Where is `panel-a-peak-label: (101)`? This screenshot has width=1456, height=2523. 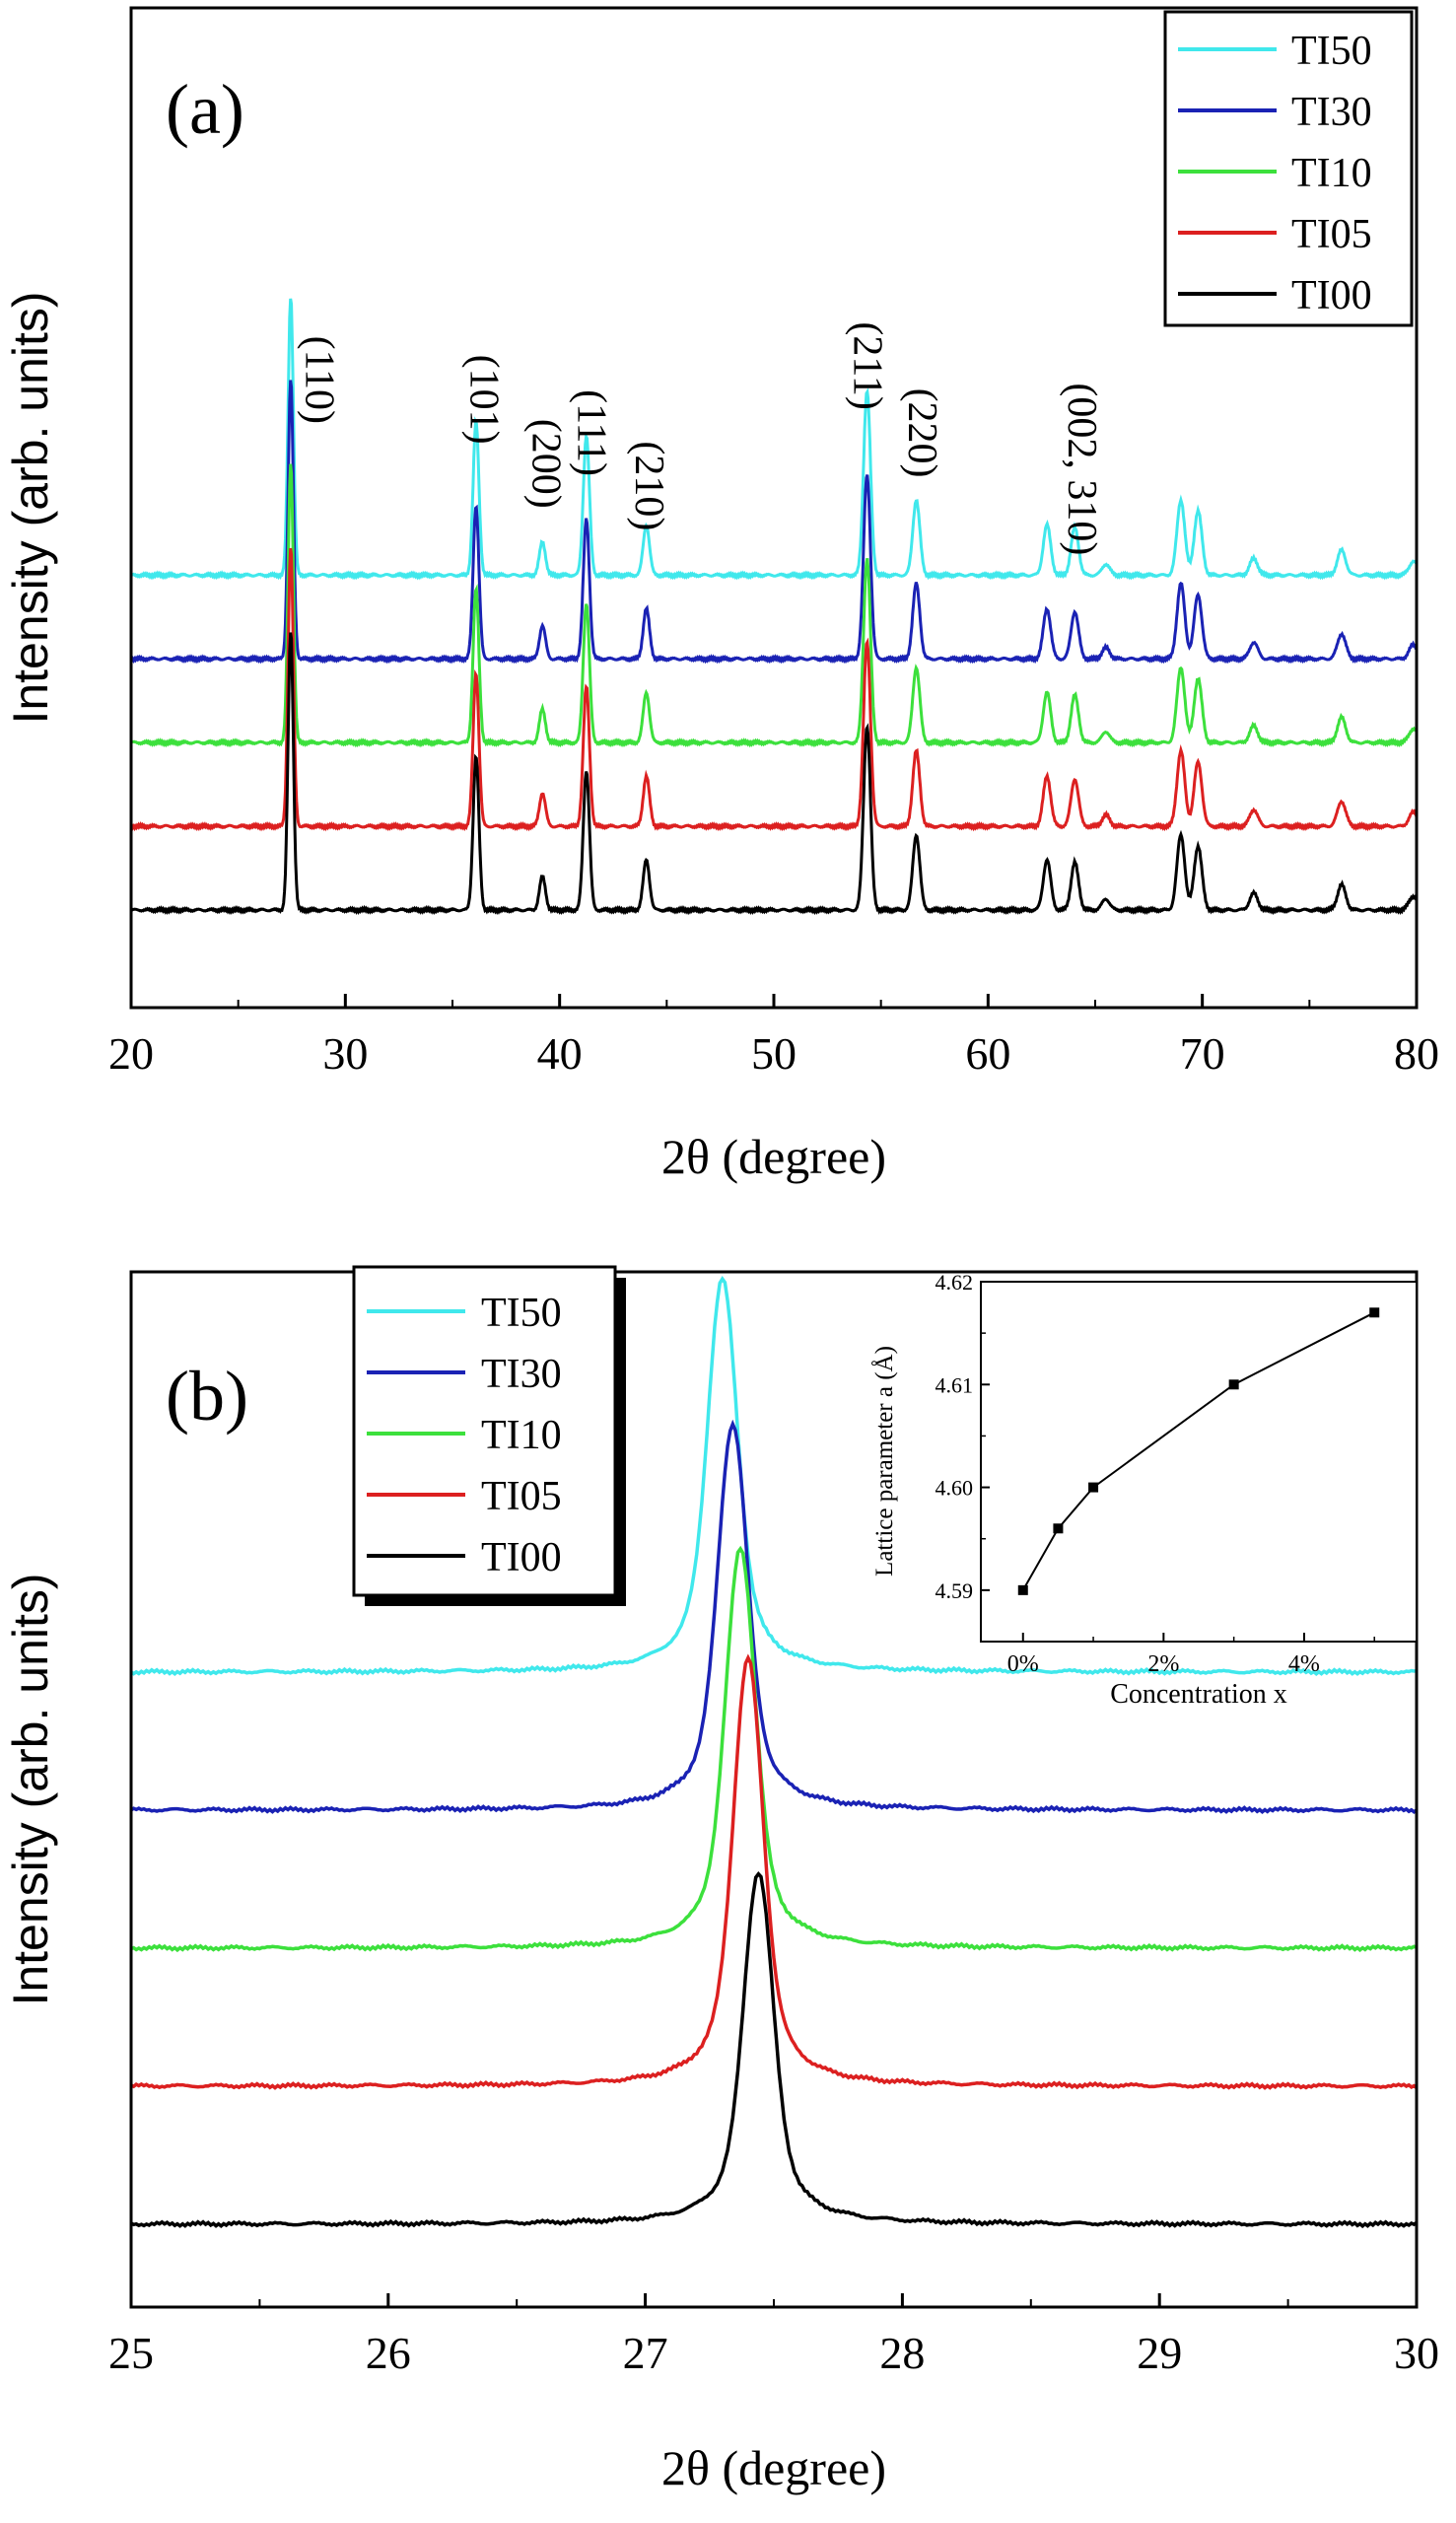
panel-a-peak-label: (101) is located at coordinates (484, 400).